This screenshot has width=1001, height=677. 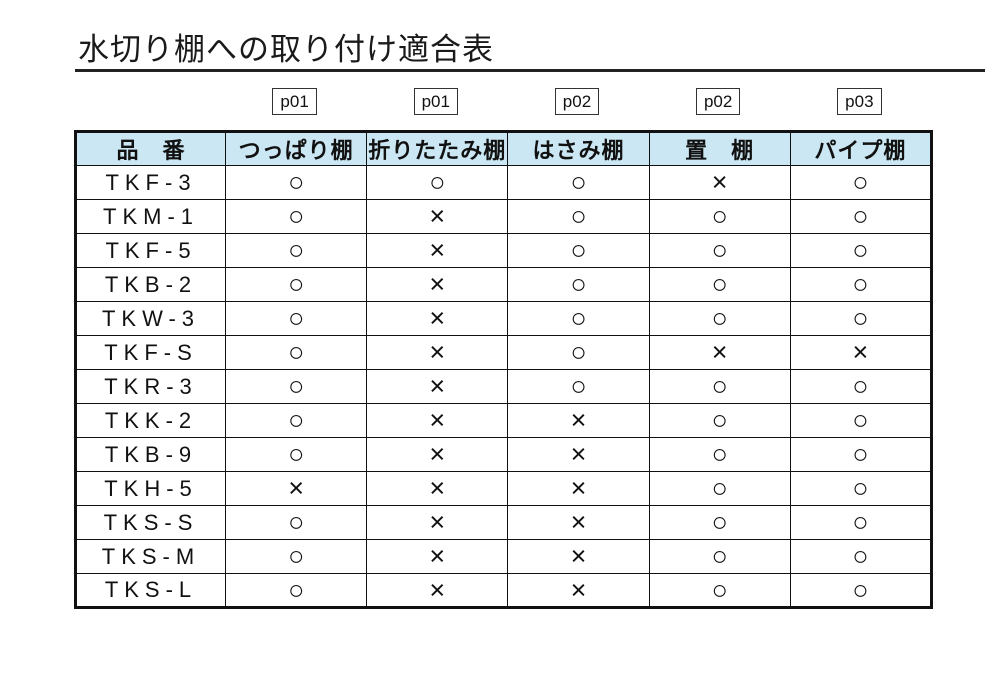 I want to click on page-ref-cell: p03, so click(x=859, y=101).